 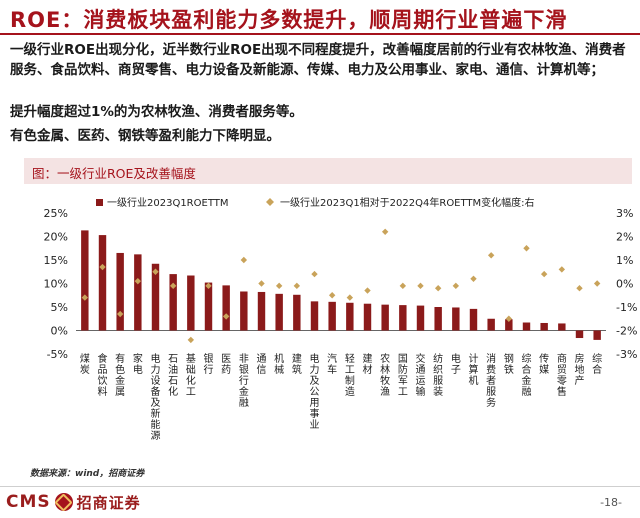 What do you see at coordinates (262, 364) in the screenshot?
I see `category-label: 通信` at bounding box center [262, 364].